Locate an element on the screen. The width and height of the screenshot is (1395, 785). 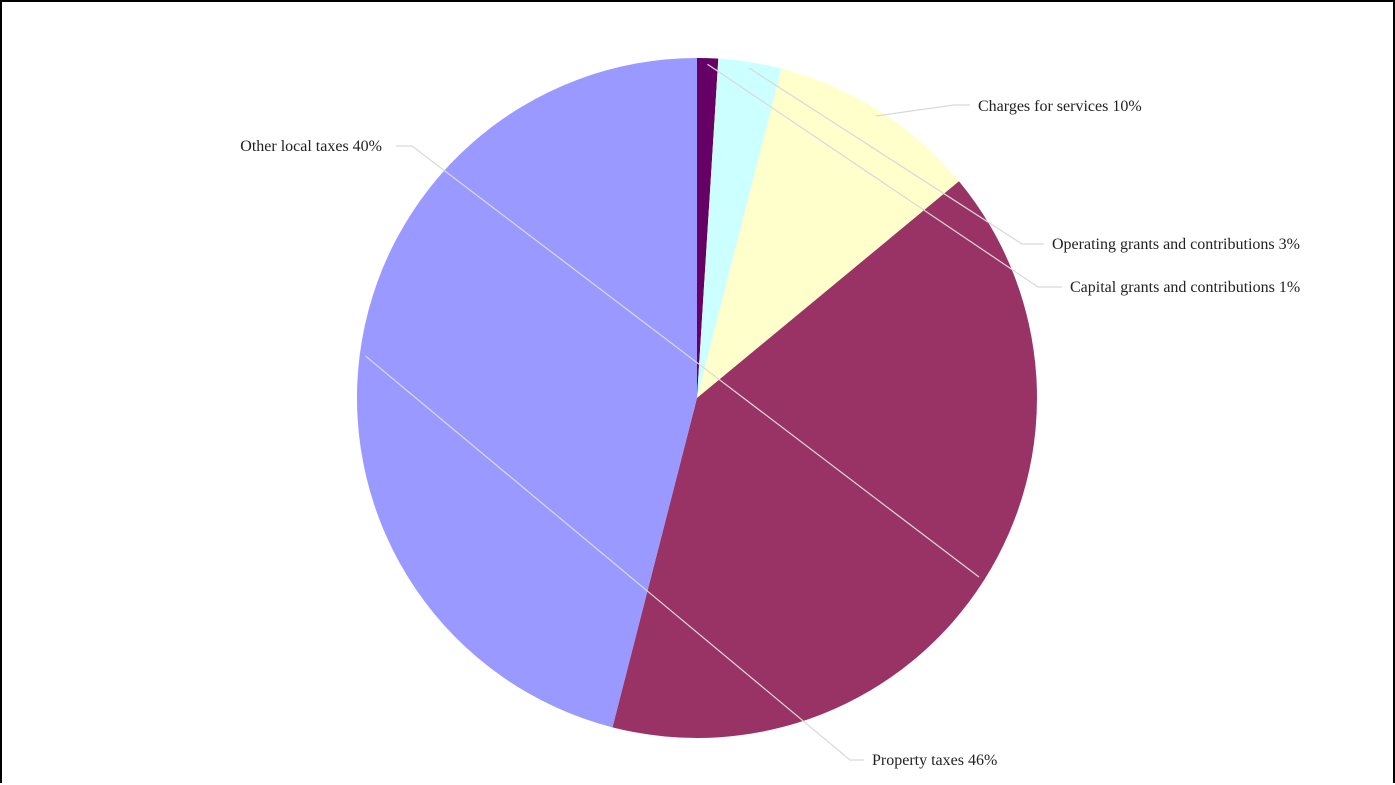
pie-slice-charges-for-services is located at coordinates (828, 233).